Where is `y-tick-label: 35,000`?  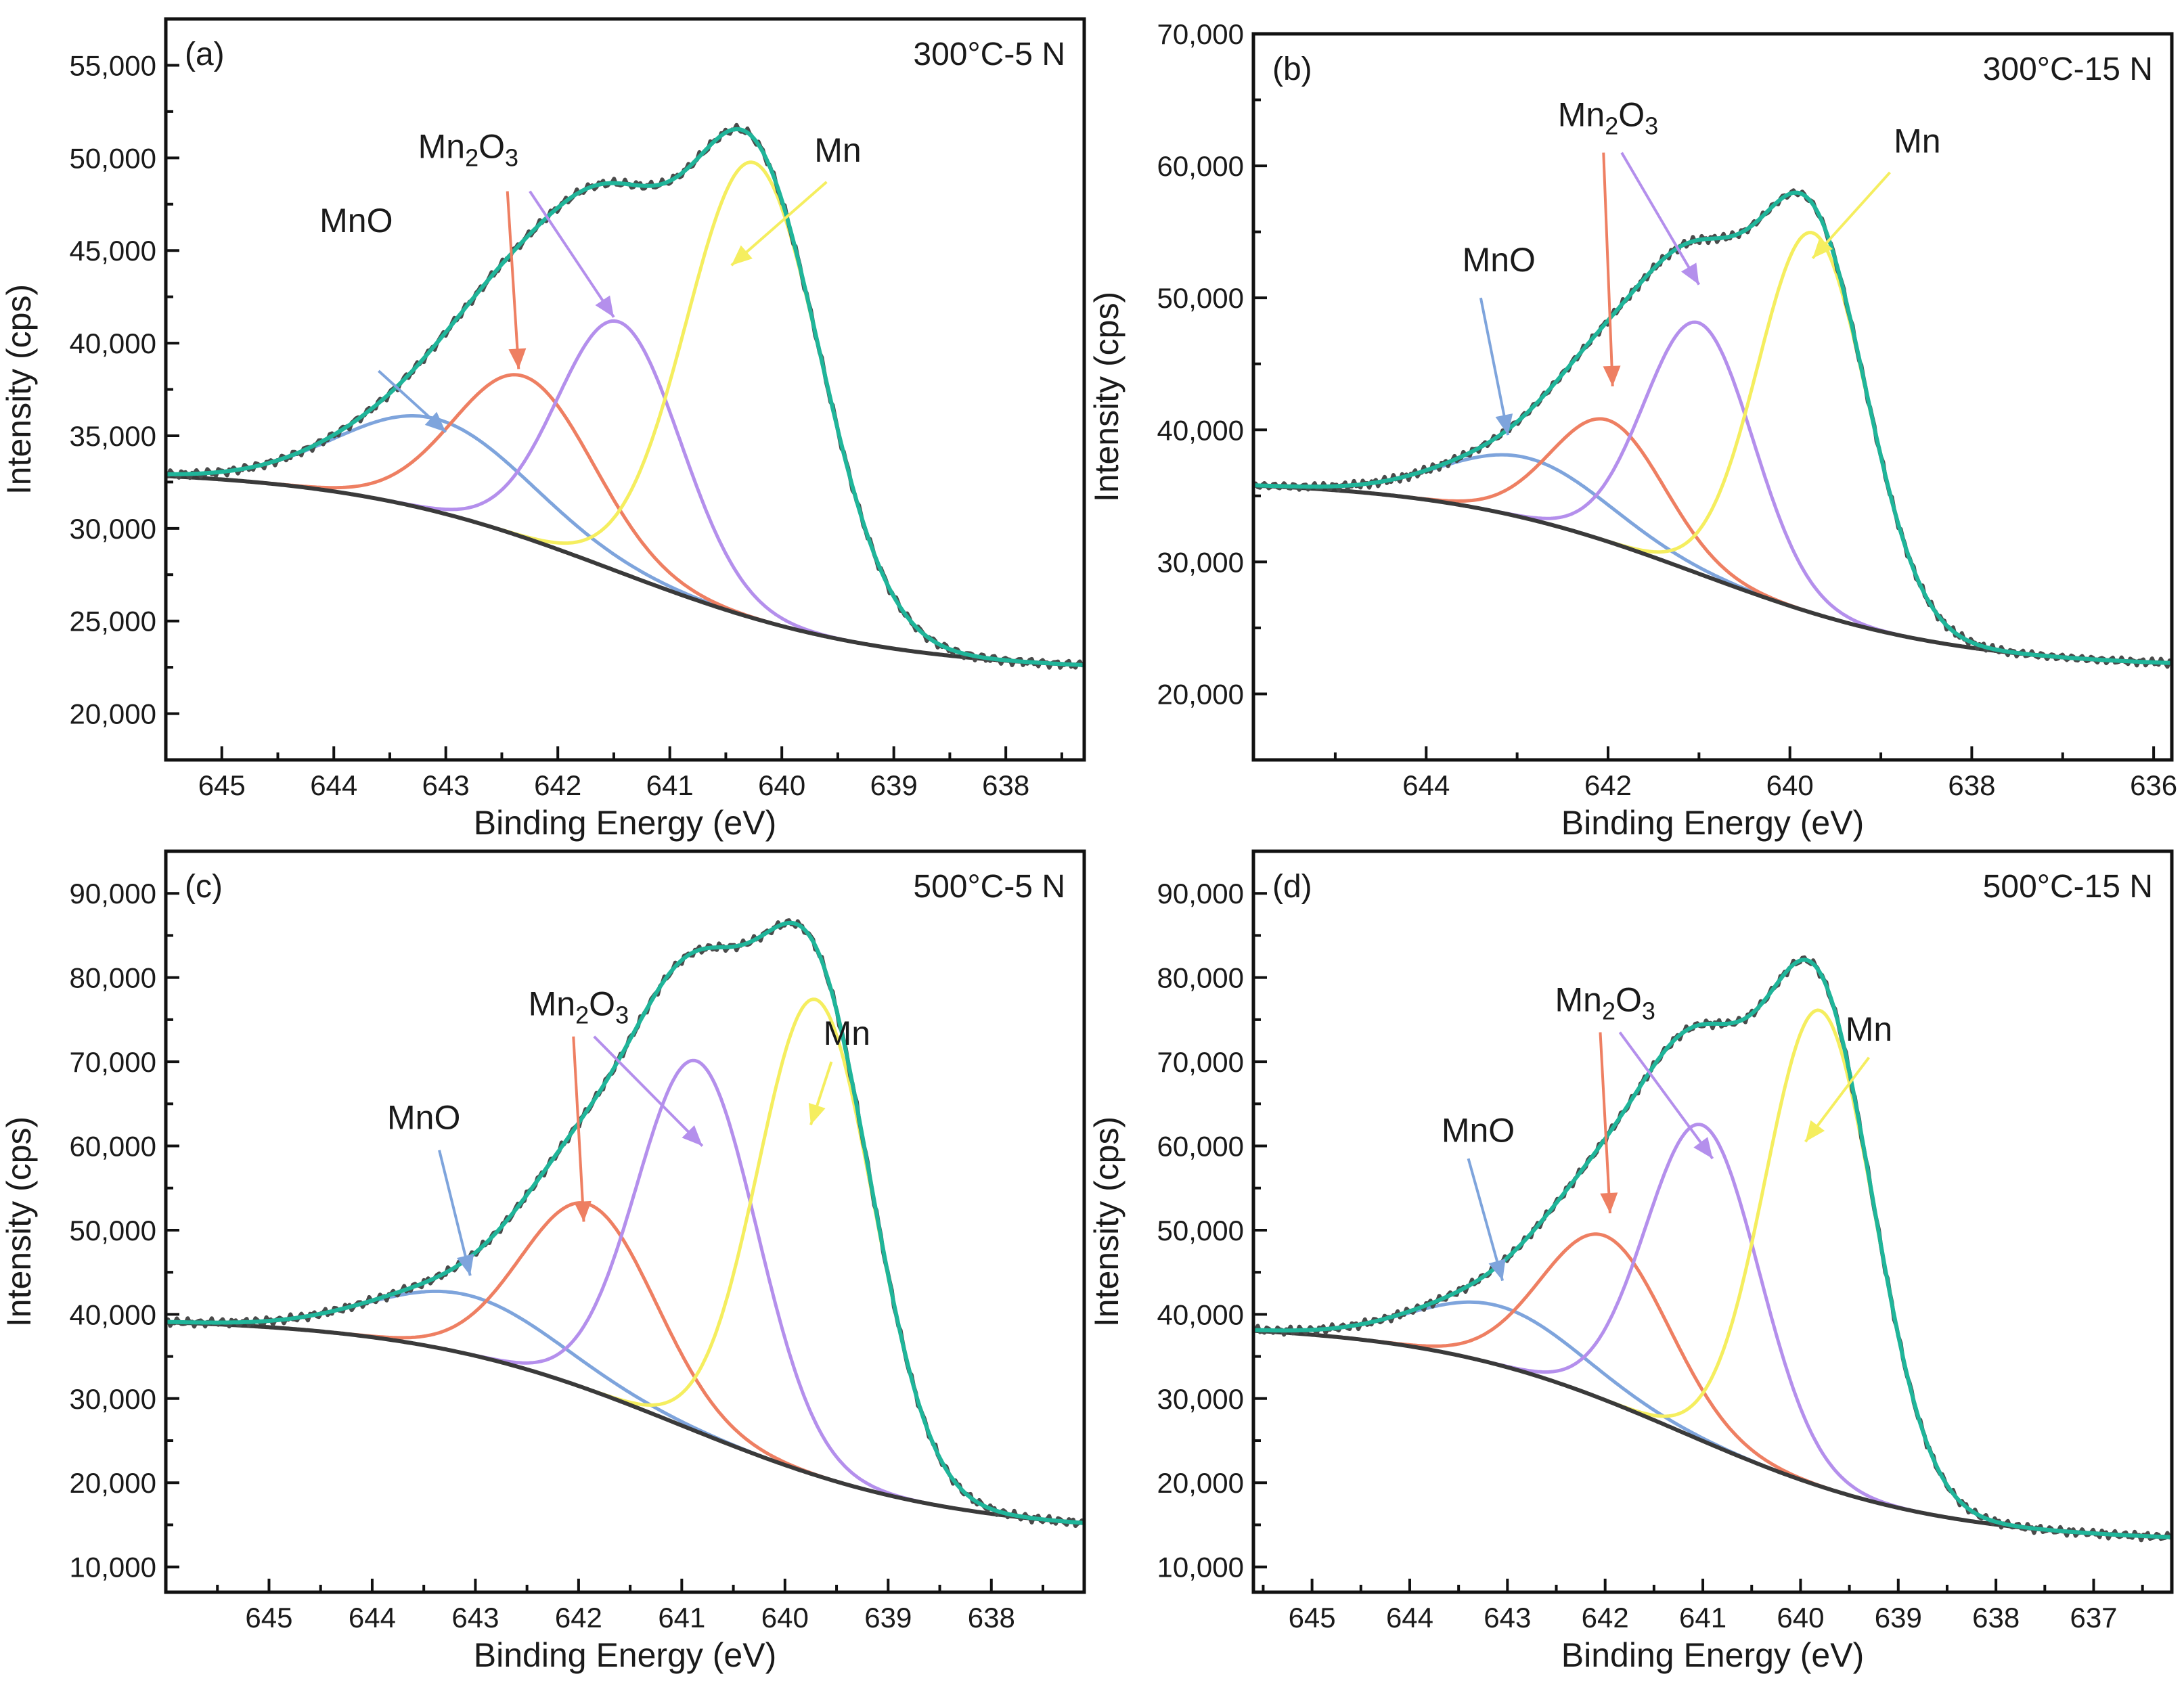
y-tick-label: 35,000 is located at coordinates (113, 436).